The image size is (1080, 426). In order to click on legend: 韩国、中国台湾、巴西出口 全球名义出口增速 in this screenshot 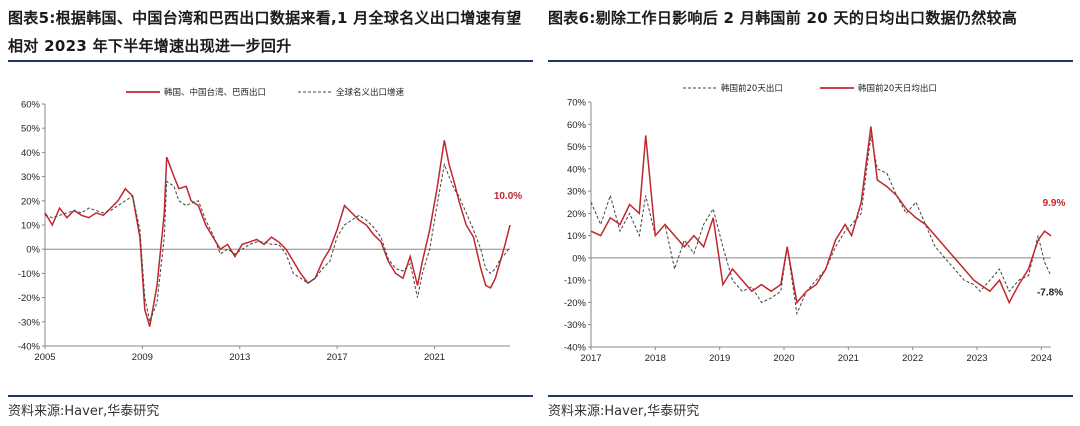, I will do `click(265, 92)`.